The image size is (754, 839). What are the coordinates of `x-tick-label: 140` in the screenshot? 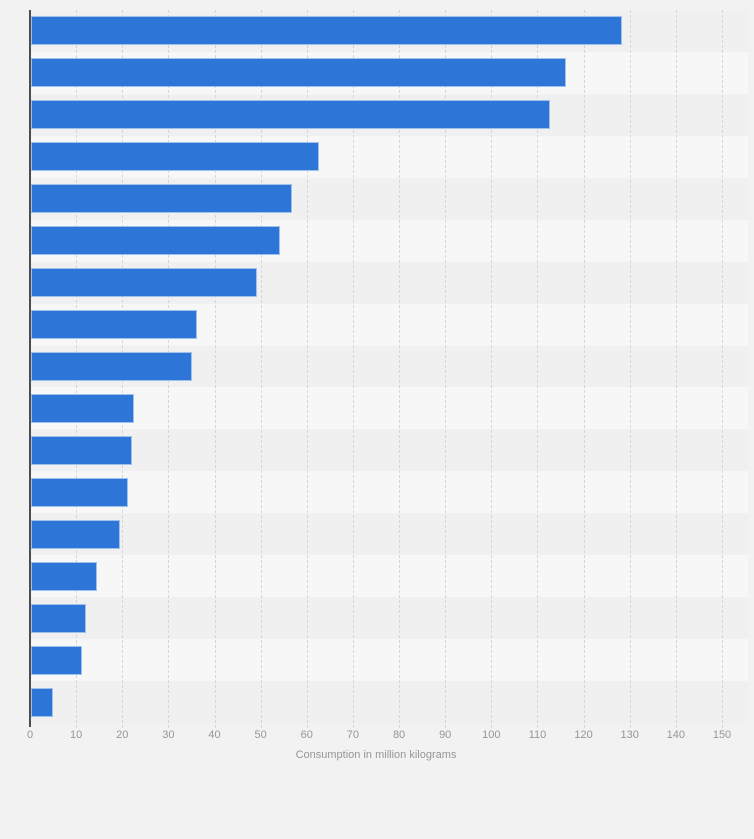 It's located at (676, 735).